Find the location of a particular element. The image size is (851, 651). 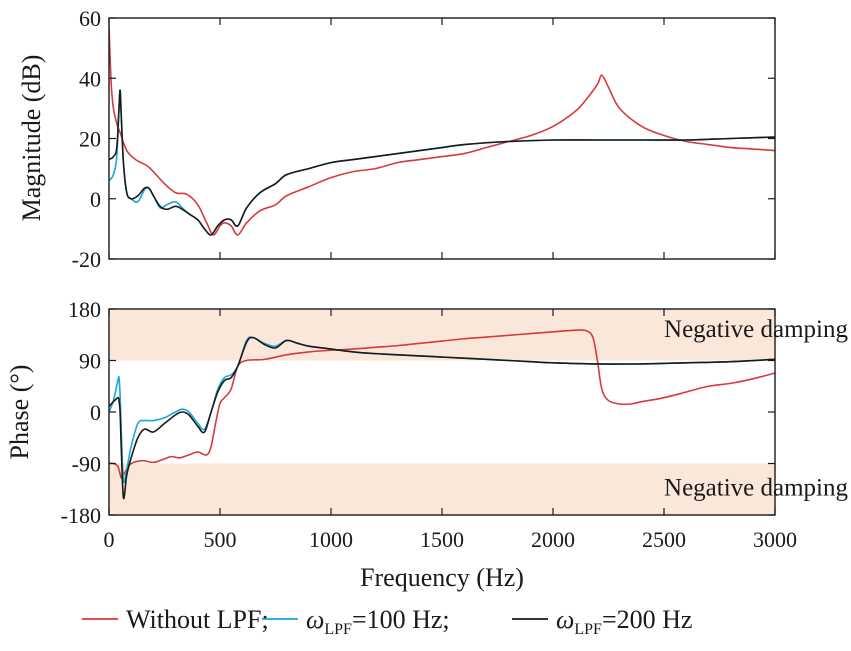

legend-label: ωLPF=100 Hz; is located at coordinates (378, 621).